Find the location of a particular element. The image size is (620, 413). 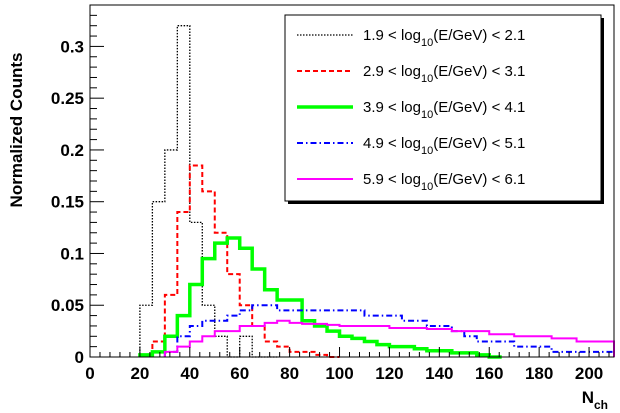

series-4-line is located at coordinates (389, 330).